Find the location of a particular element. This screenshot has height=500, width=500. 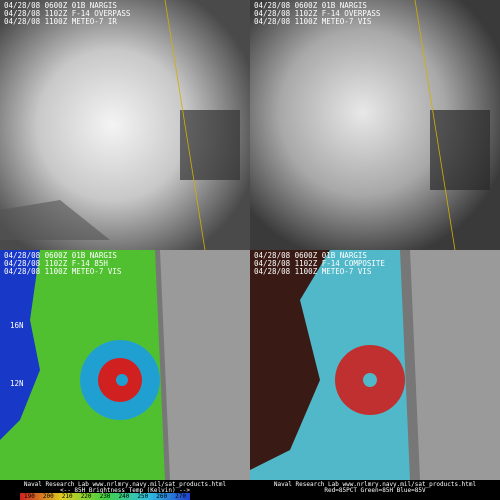

colorbar-tick: 220 is located at coordinates (86, 496).